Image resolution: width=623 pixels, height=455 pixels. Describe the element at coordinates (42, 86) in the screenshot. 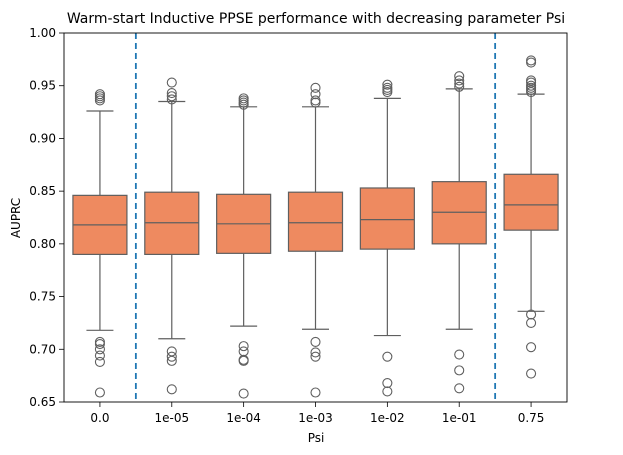

I see `y-tick-label: 0.95` at that location.